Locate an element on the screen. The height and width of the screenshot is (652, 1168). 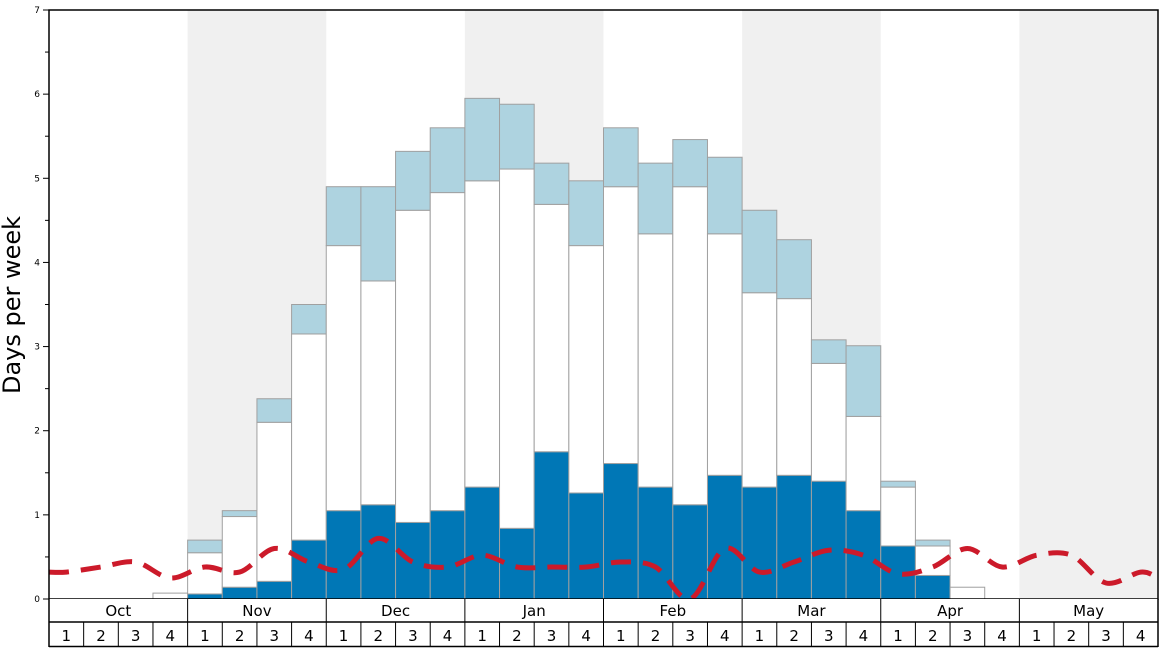
month-label-apr: Apr is located at coordinates (950, 611).